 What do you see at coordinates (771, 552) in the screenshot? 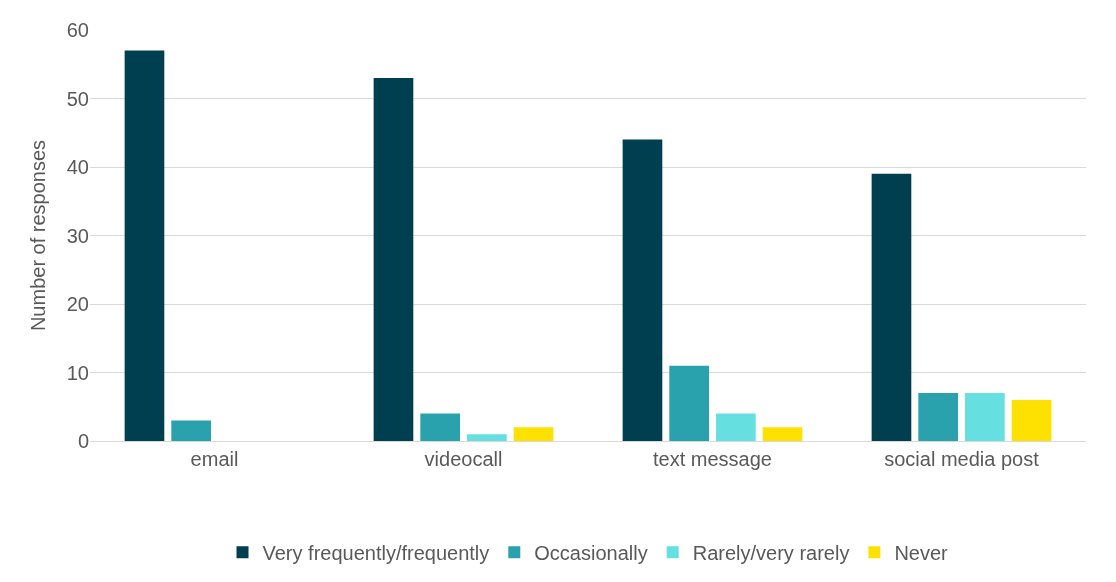
I see `legend-label: Rarely/very rarely` at bounding box center [771, 552].